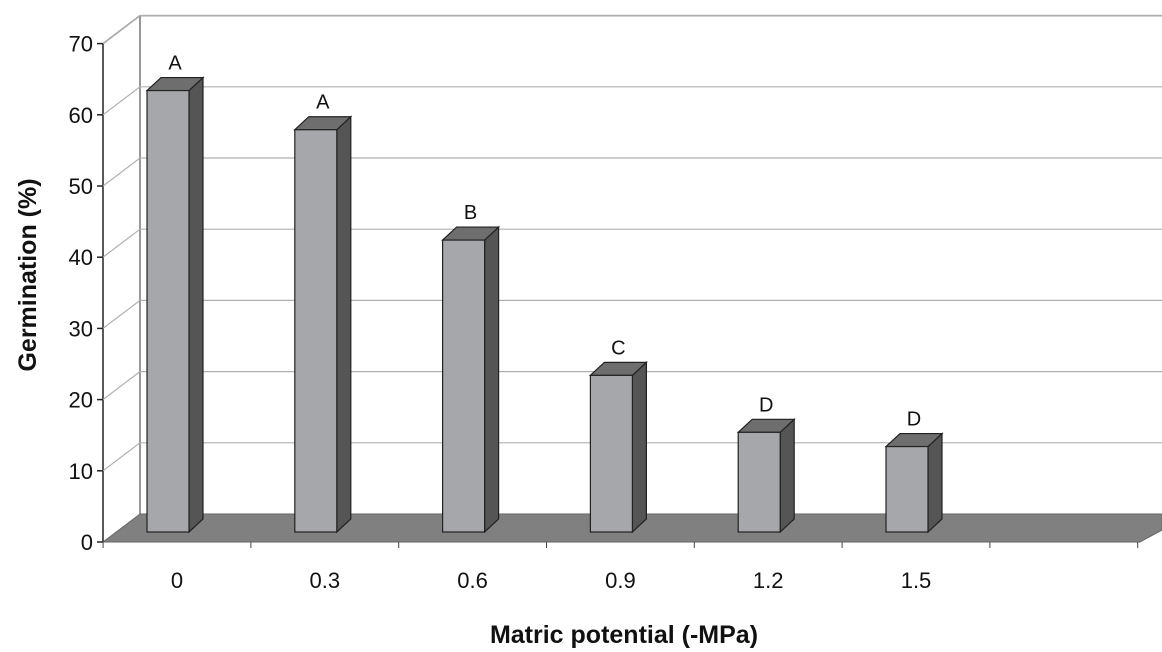 This screenshot has width=1162, height=652. Describe the element at coordinates (81, 186) in the screenshot. I see `y-tick-label: 50` at that location.